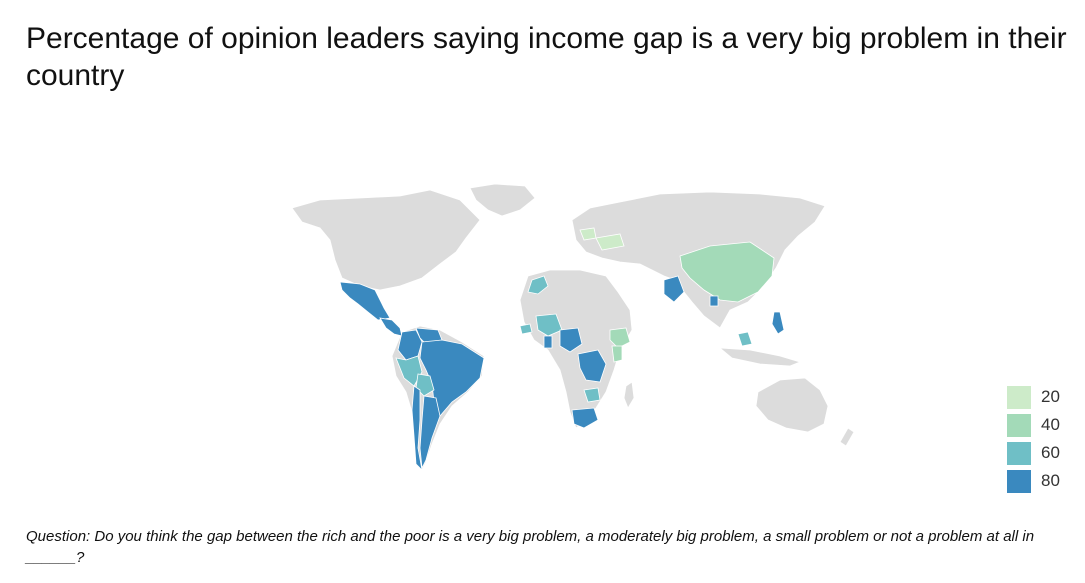 The height and width of the screenshot is (583, 1085). Describe the element at coordinates (1033, 453) in the screenshot. I see `legend-item-60: 60` at that location.